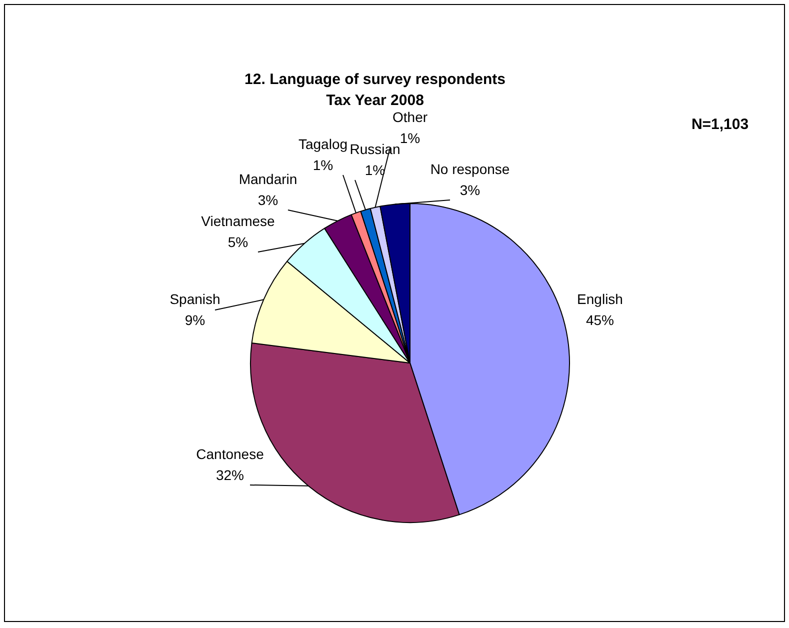 The width and height of the screenshot is (789, 628). What do you see at coordinates (230, 454) in the screenshot?
I see `slice-label: Cantonese` at bounding box center [230, 454].